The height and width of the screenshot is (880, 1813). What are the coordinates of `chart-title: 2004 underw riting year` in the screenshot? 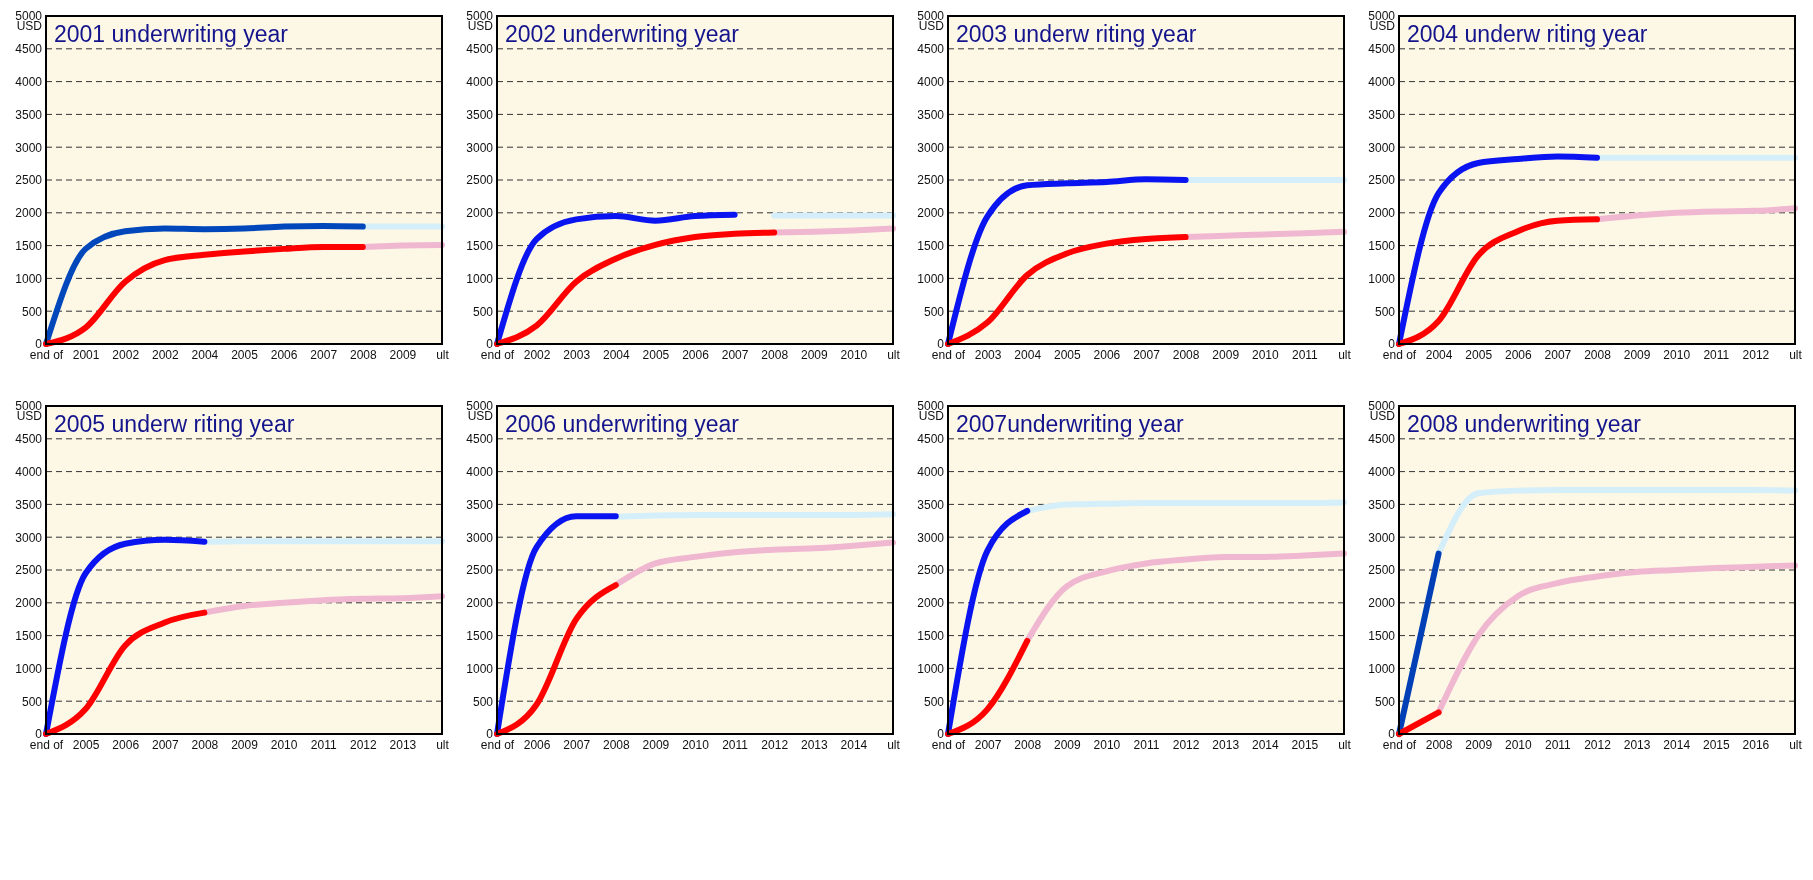 It's located at (1527, 34).